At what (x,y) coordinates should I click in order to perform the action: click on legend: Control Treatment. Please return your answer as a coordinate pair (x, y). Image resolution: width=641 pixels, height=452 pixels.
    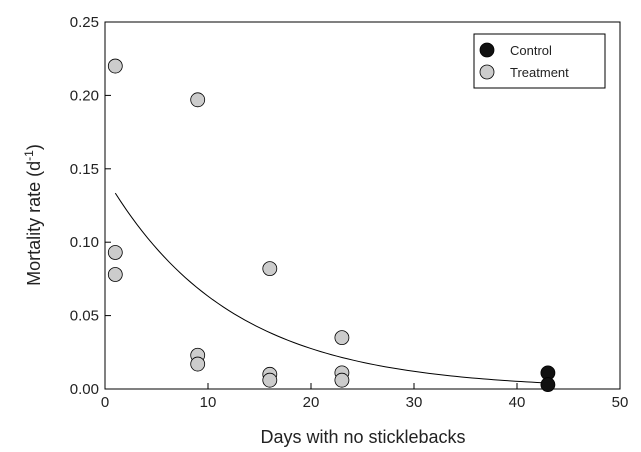
    Looking at the image, I should click on (539, 61).